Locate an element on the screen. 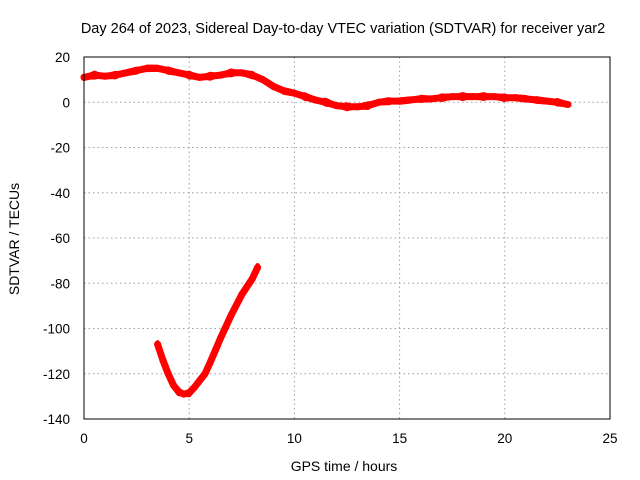  y-tick-label: -120 is located at coordinates (56, 374).